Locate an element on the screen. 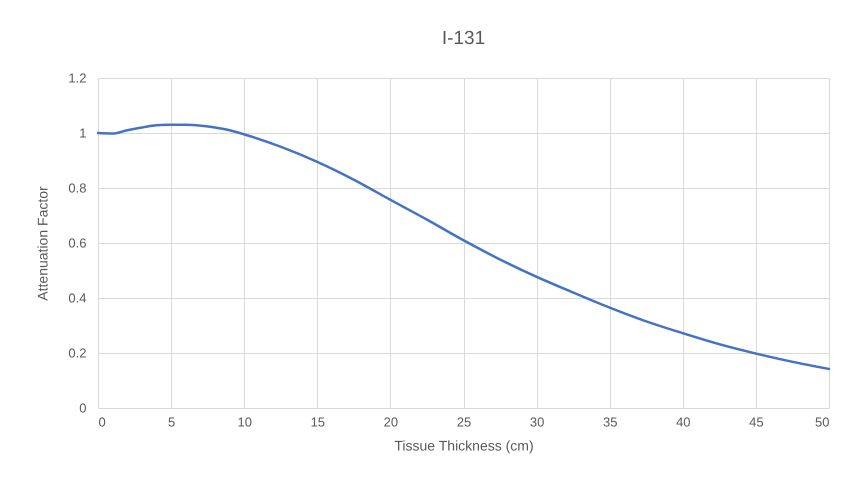  x-tick-label: 35 is located at coordinates (610, 422).